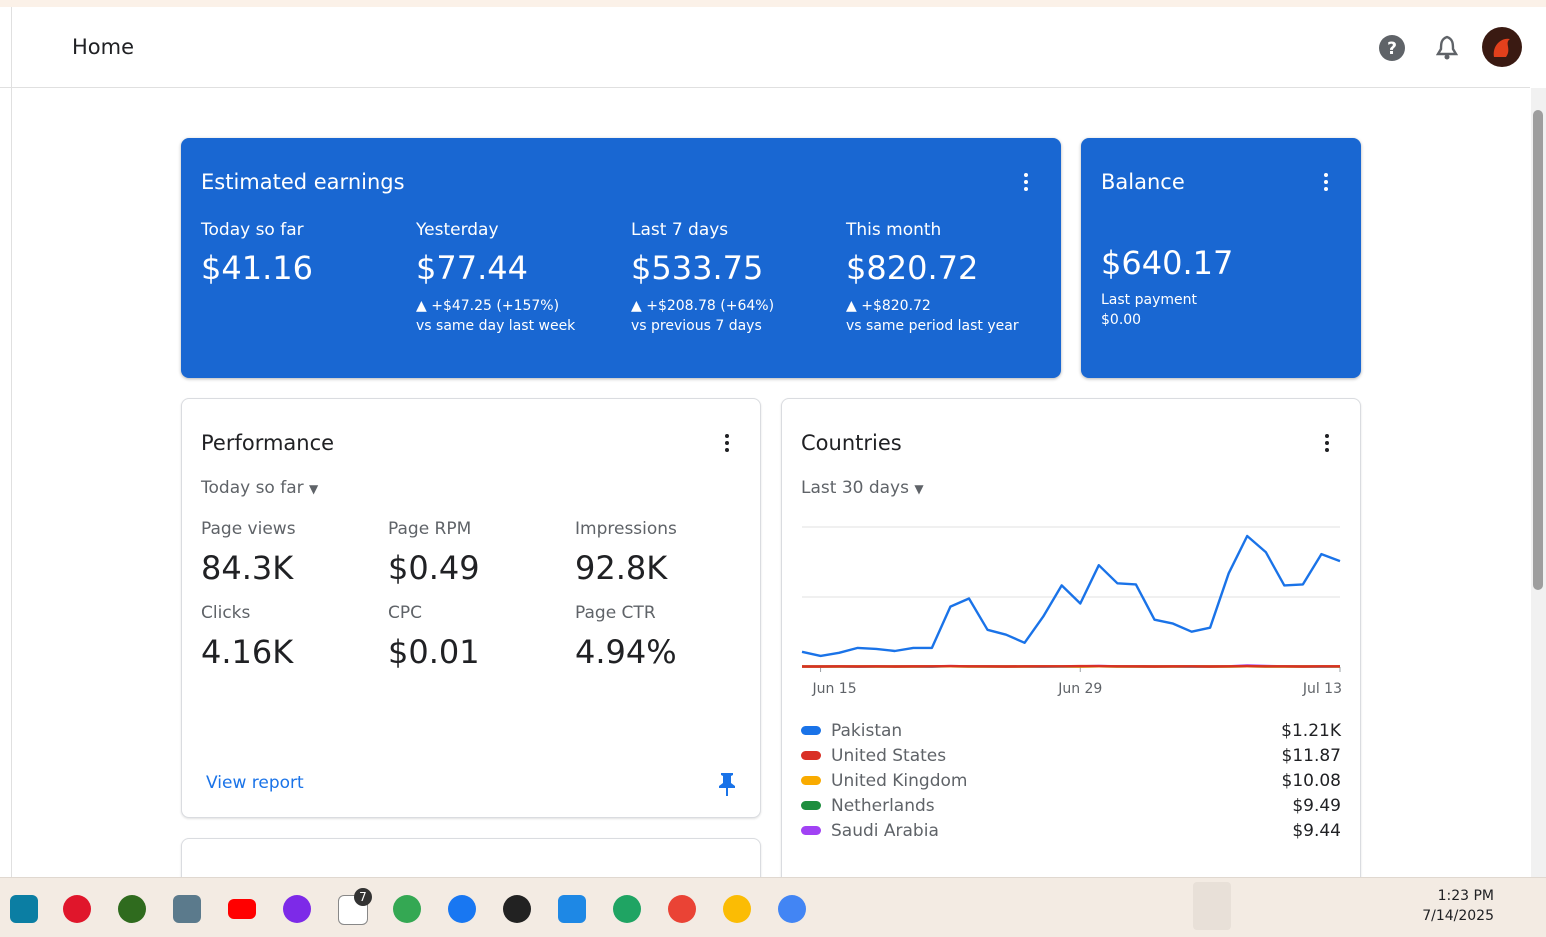  Describe the element at coordinates (883, 806) in the screenshot. I see `legend-name: Netherlands` at that location.